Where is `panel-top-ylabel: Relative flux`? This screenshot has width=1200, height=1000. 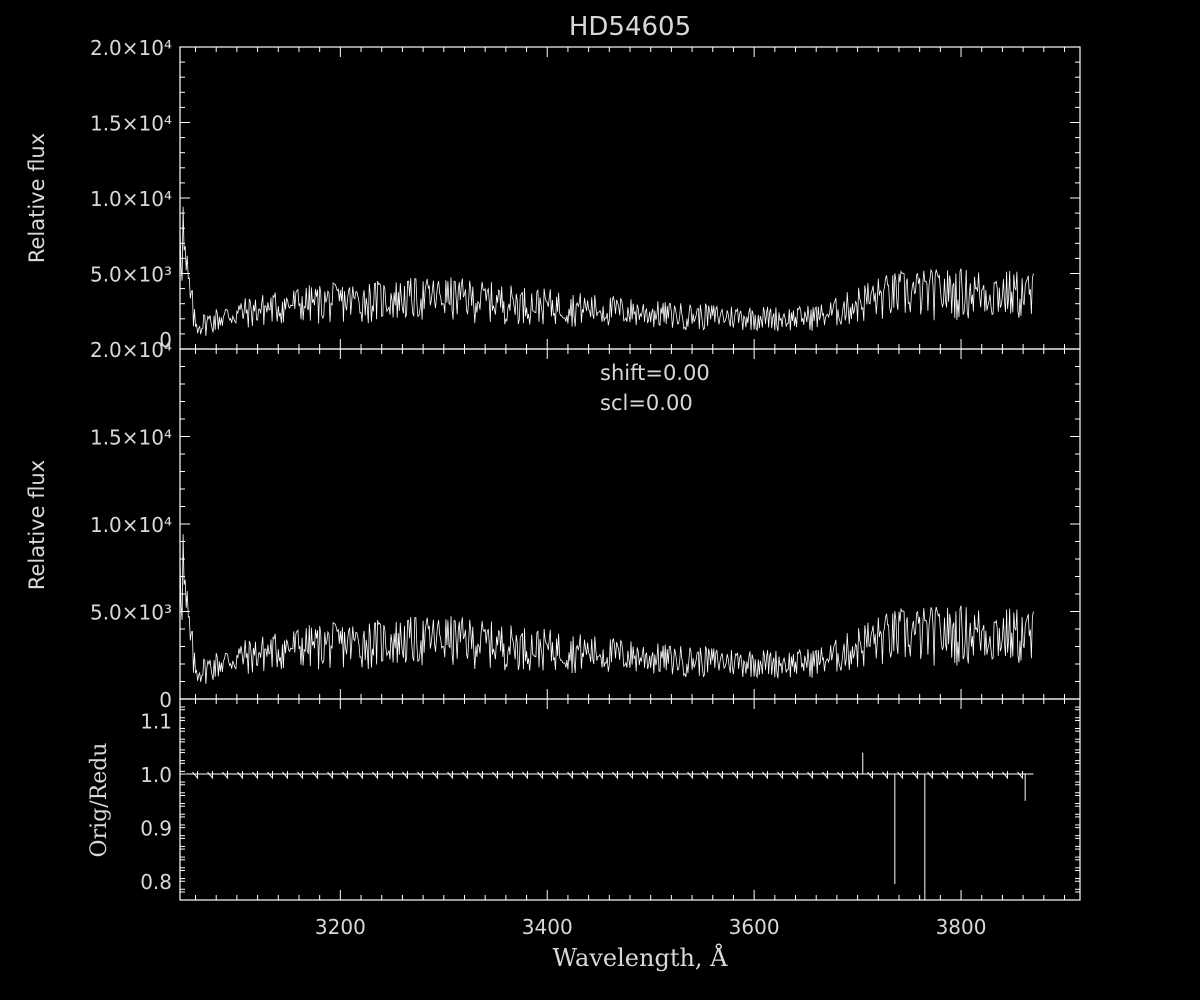 panel-top-ylabel: Relative flux is located at coordinates (37, 198).